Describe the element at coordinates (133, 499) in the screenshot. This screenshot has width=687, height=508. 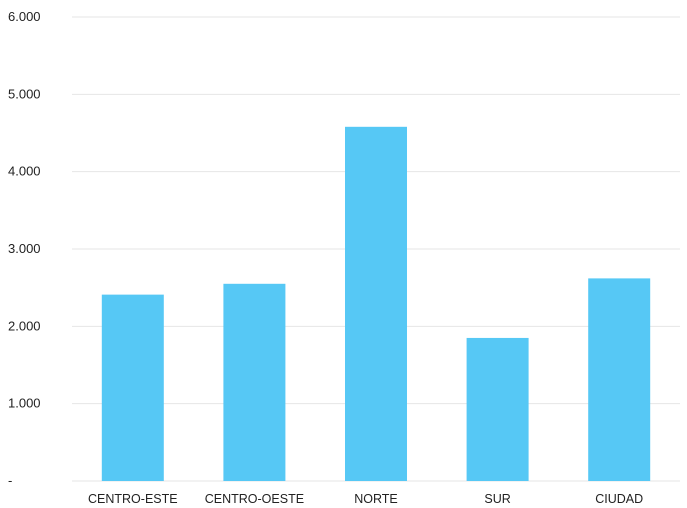
I see `x-category-label: CENTRO-ESTE` at that location.